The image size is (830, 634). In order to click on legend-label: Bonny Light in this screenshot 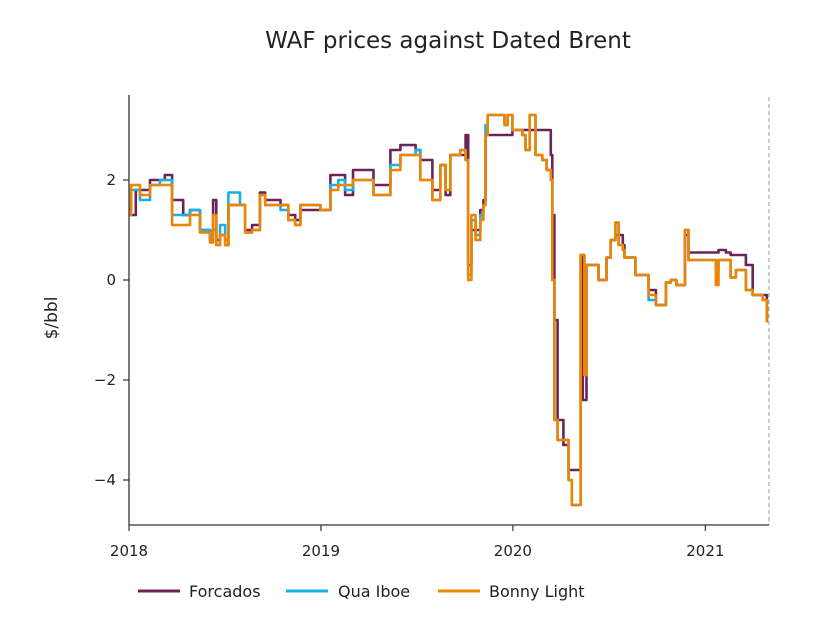, I will do `click(537, 591)`.